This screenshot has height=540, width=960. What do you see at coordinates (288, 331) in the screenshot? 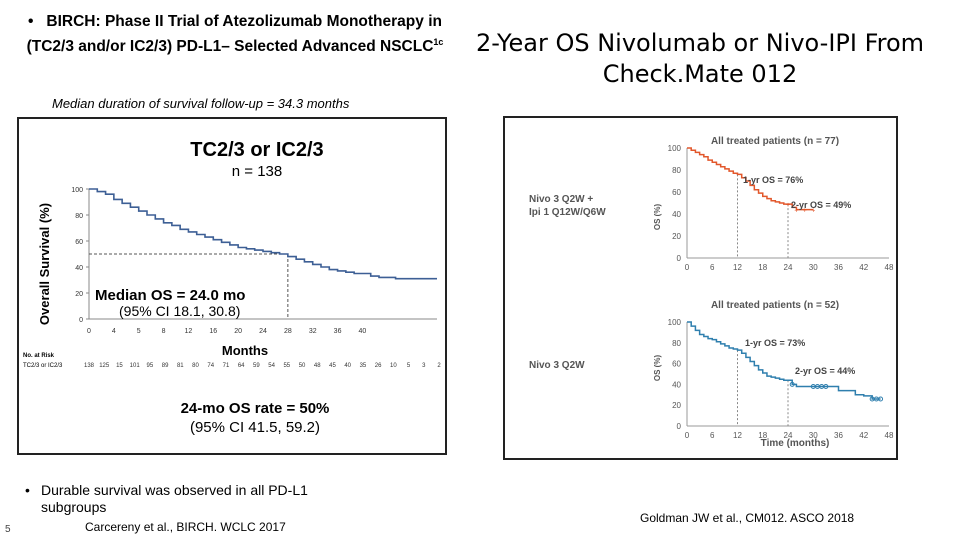
I see `birch-x-tick-label: 28` at bounding box center [288, 331].